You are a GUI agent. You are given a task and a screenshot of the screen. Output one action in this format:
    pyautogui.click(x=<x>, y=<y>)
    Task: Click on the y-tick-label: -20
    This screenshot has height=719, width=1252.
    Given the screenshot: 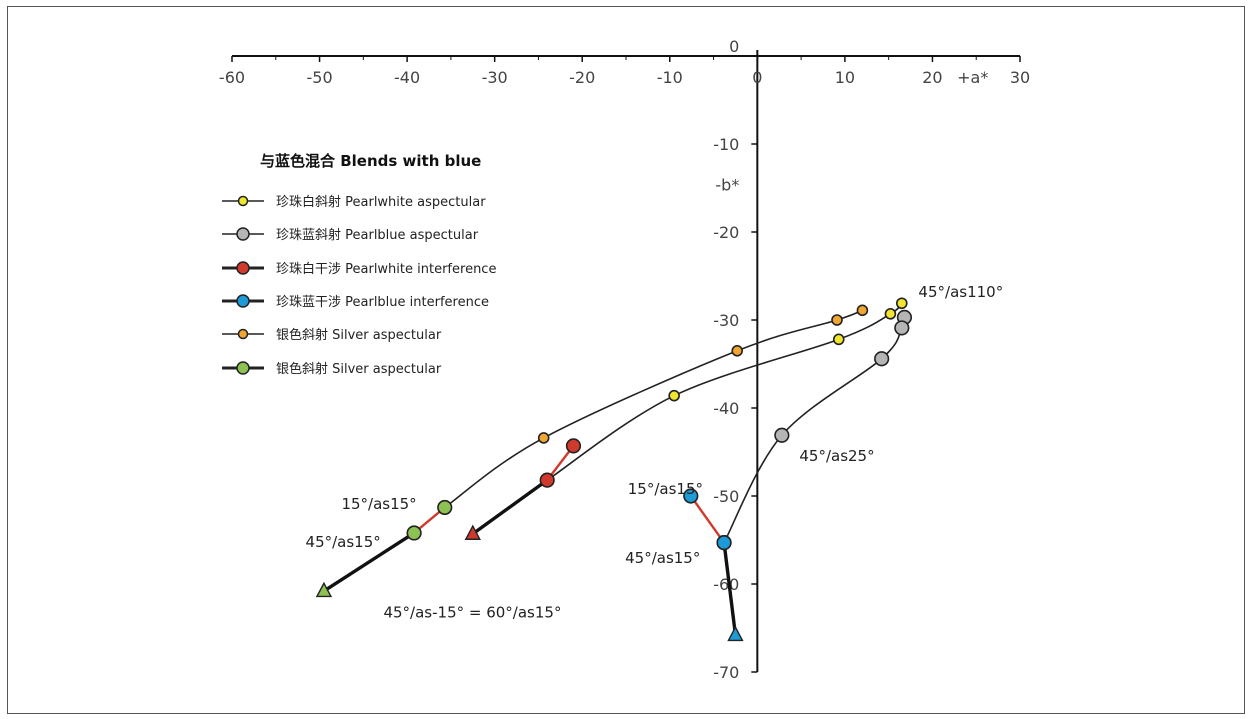 What is the action you would take?
    pyautogui.click(x=726, y=232)
    